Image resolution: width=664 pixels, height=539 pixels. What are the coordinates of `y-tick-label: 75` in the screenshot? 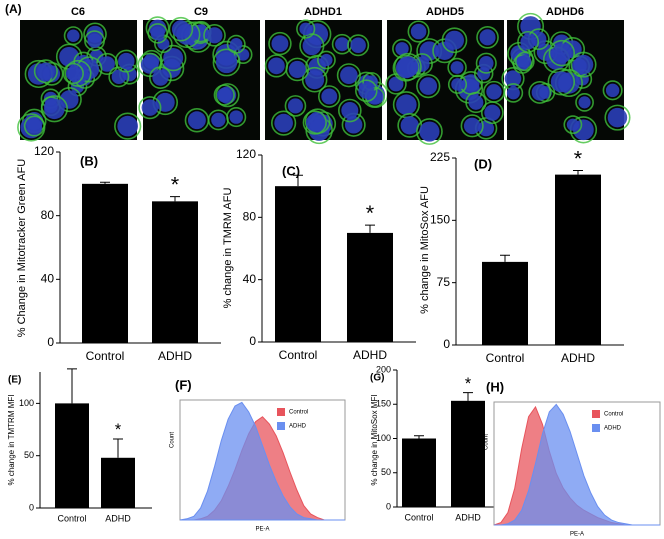 It's located at (444, 282).